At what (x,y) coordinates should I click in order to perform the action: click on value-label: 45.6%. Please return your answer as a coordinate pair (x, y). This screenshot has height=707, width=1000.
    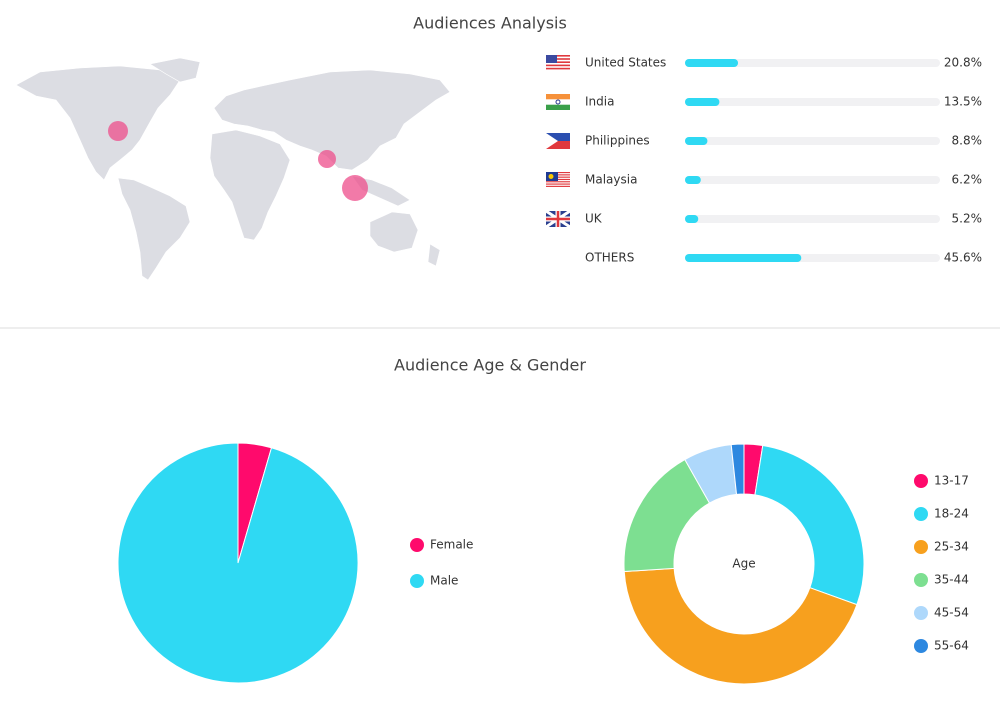
    Looking at the image, I should click on (963, 258).